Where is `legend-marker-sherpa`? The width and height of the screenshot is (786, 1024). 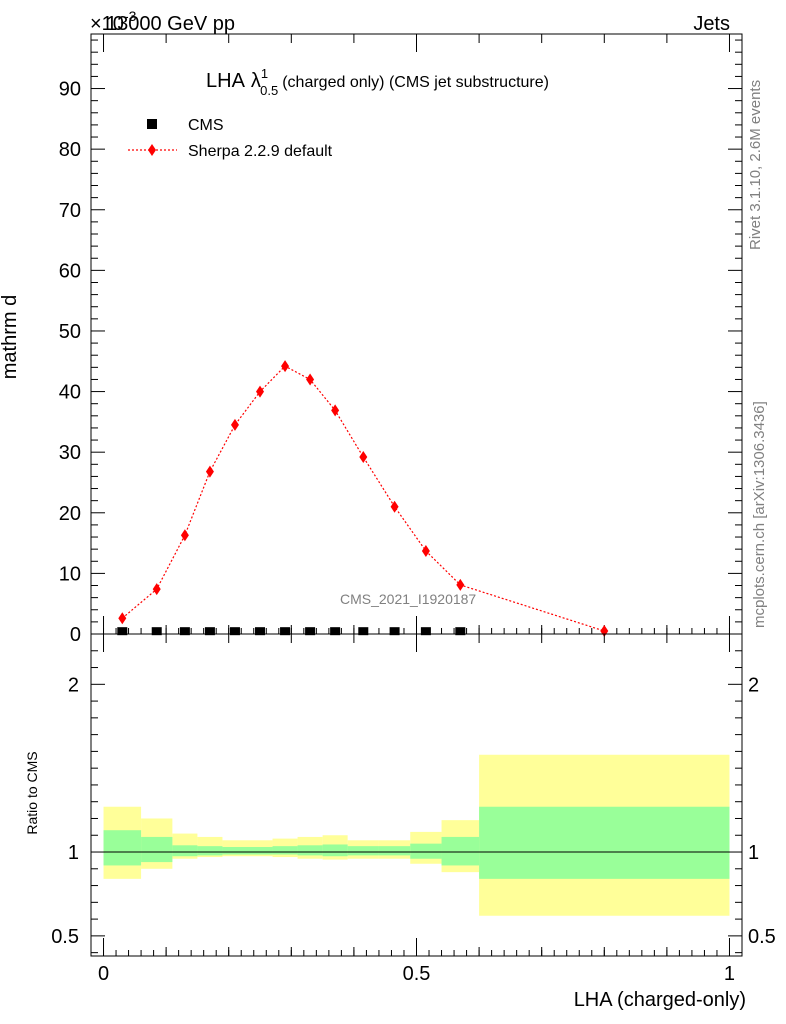 legend-marker-sherpa is located at coordinates (152, 150).